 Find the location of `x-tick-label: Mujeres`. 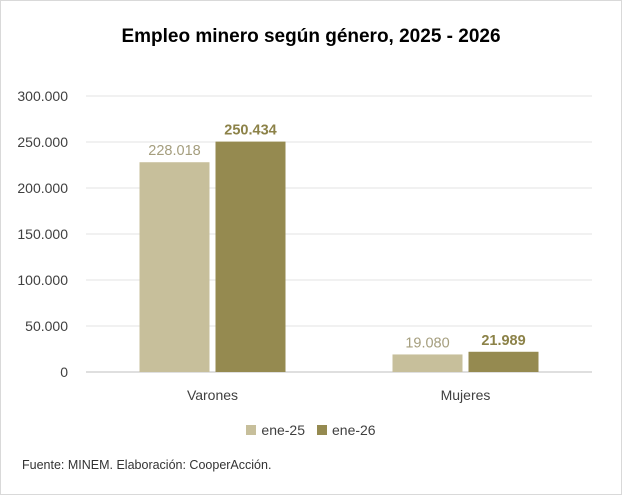

x-tick-label: Mujeres is located at coordinates (466, 395).